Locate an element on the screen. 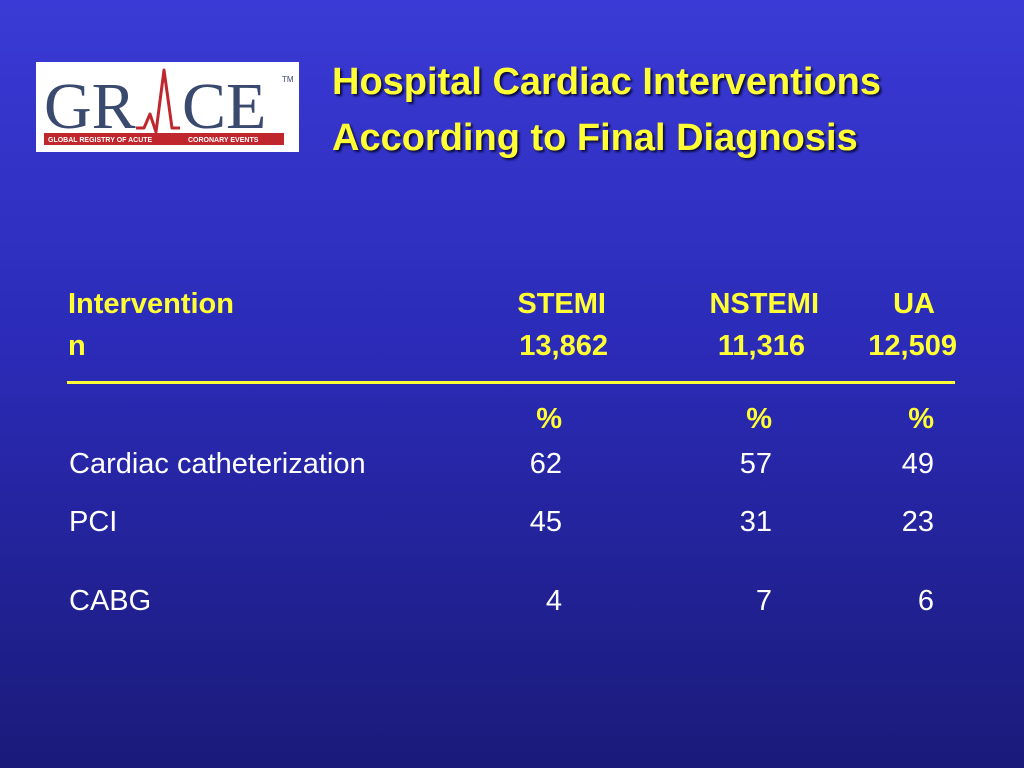 Image resolution: width=1024 pixels, height=768 pixels. cell-value: 49 is located at coordinates (917, 464).